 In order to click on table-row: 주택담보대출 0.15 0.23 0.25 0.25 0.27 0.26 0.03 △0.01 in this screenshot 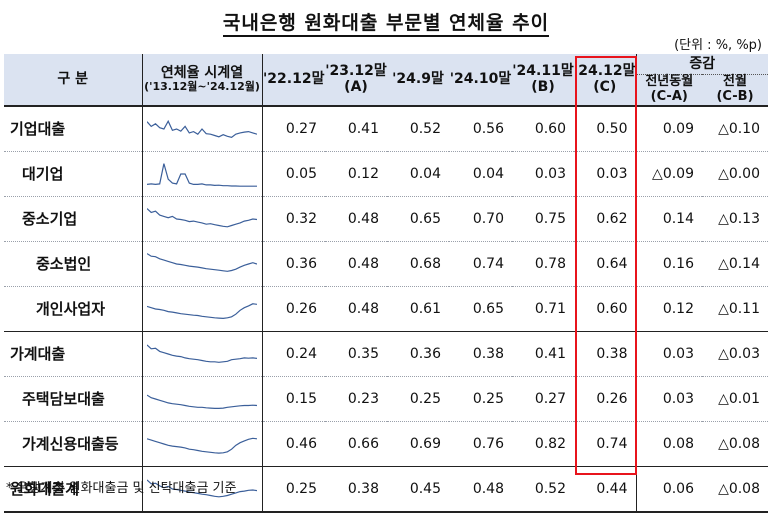, I will do `click(386, 399)`.